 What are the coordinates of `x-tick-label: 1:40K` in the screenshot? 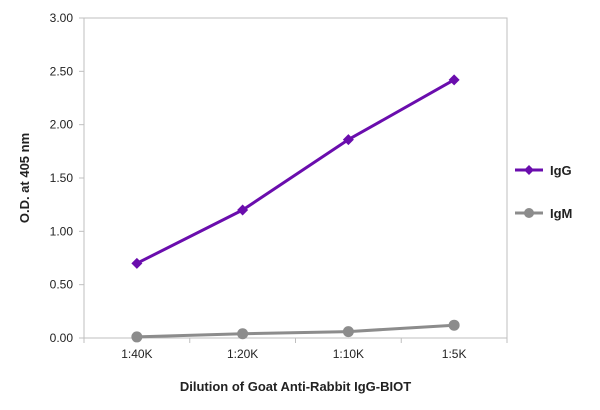 It's located at (136, 354).